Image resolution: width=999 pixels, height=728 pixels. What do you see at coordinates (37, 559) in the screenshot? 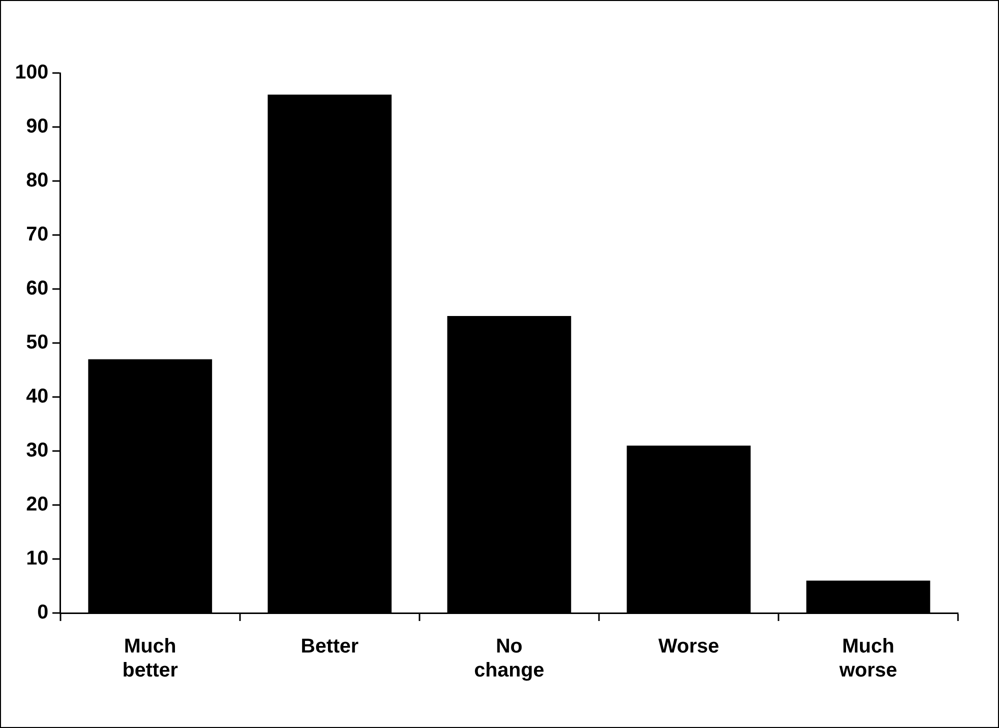
I see `y-tick-label: 10` at bounding box center [37, 559].